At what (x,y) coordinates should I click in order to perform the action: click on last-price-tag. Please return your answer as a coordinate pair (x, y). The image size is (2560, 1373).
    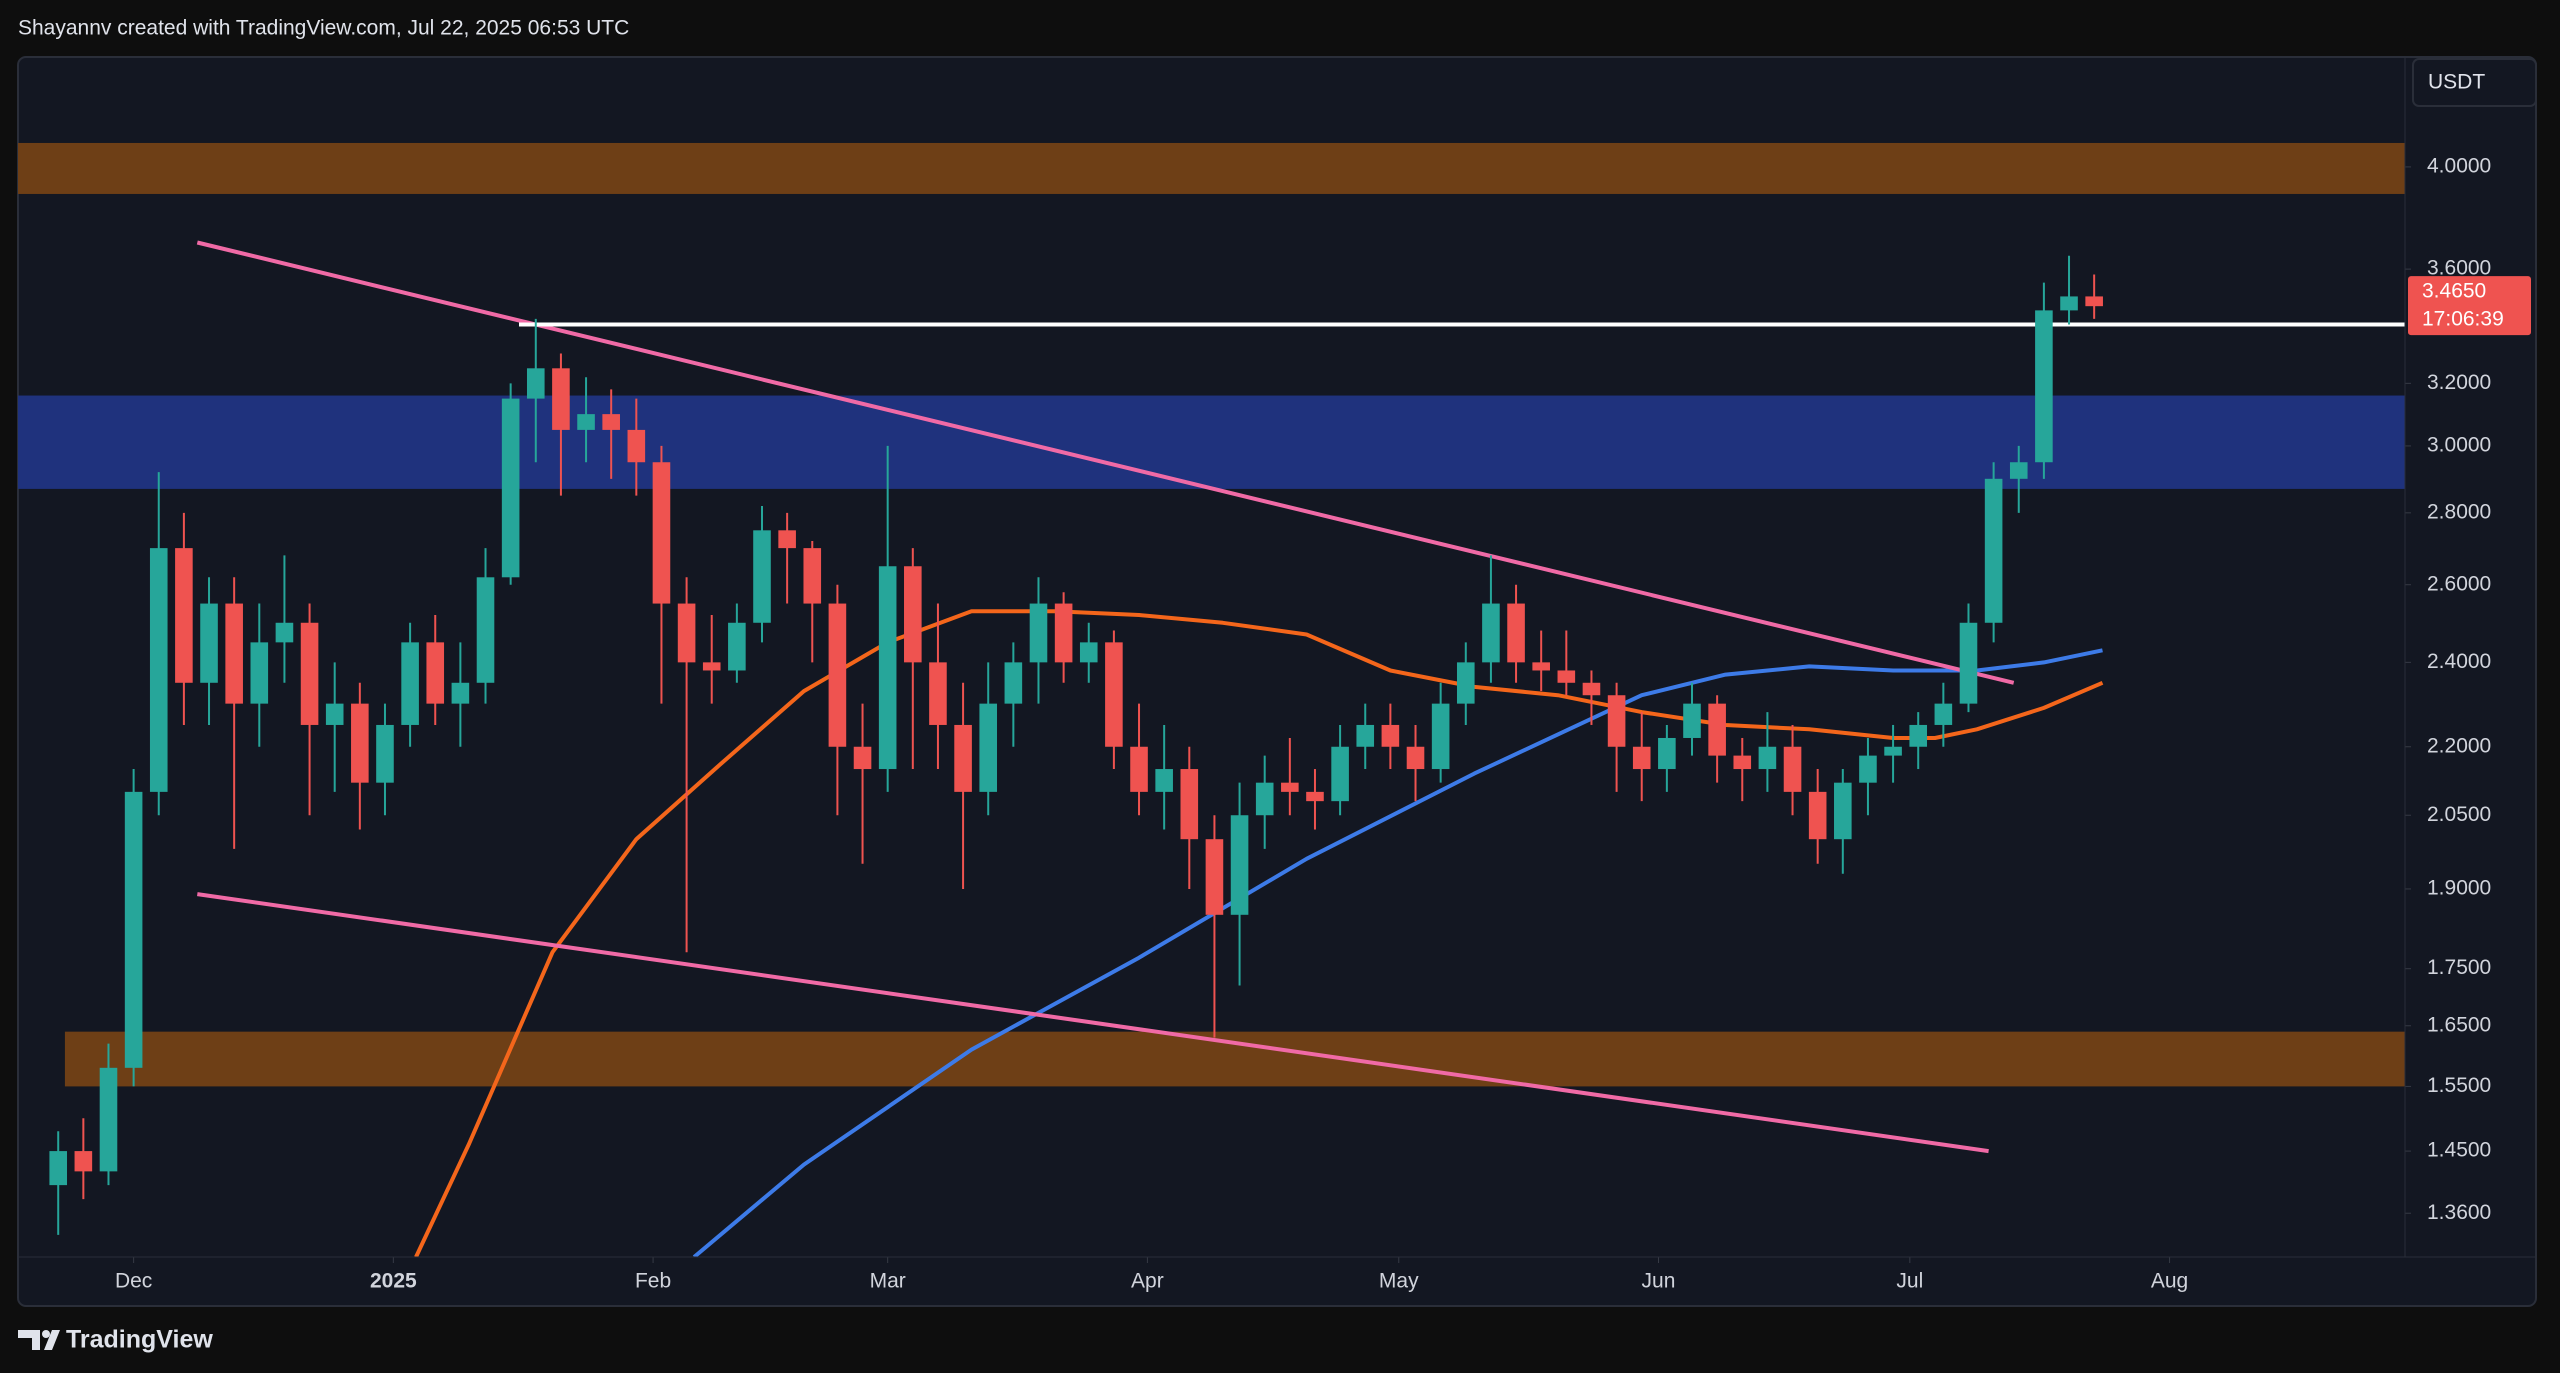
    Looking at the image, I should click on (2469, 306).